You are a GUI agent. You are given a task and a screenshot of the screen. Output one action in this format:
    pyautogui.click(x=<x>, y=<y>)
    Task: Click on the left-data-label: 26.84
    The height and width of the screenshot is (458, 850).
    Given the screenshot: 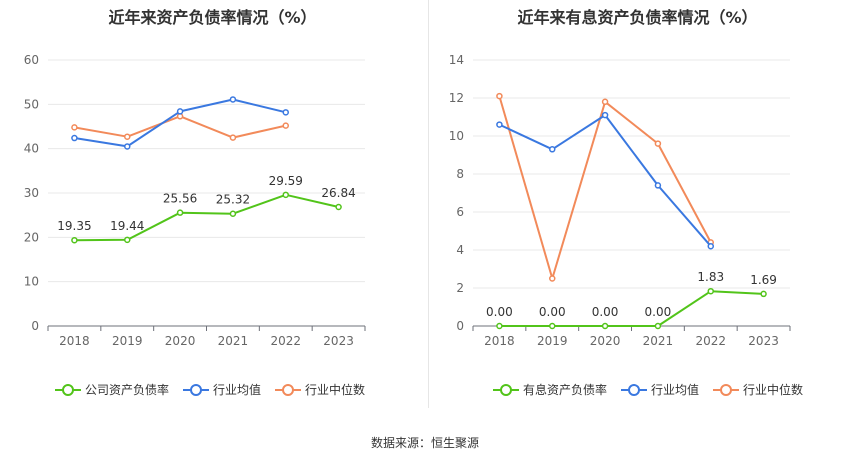 What is the action you would take?
    pyautogui.click(x=338, y=193)
    